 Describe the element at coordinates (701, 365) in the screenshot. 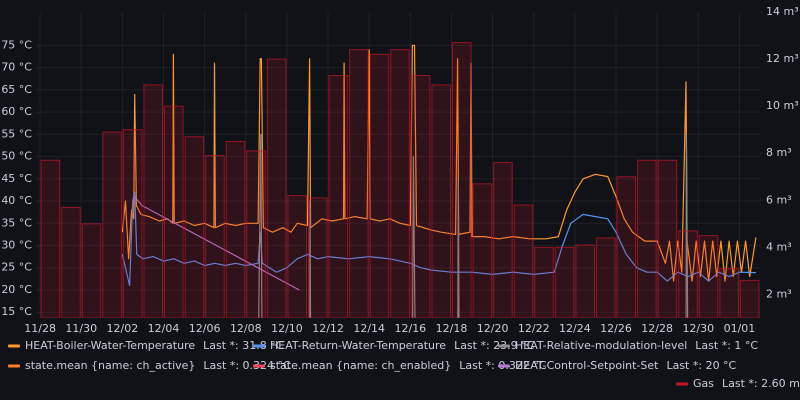

I see `legend-value: Last *: 20 °C` at that location.